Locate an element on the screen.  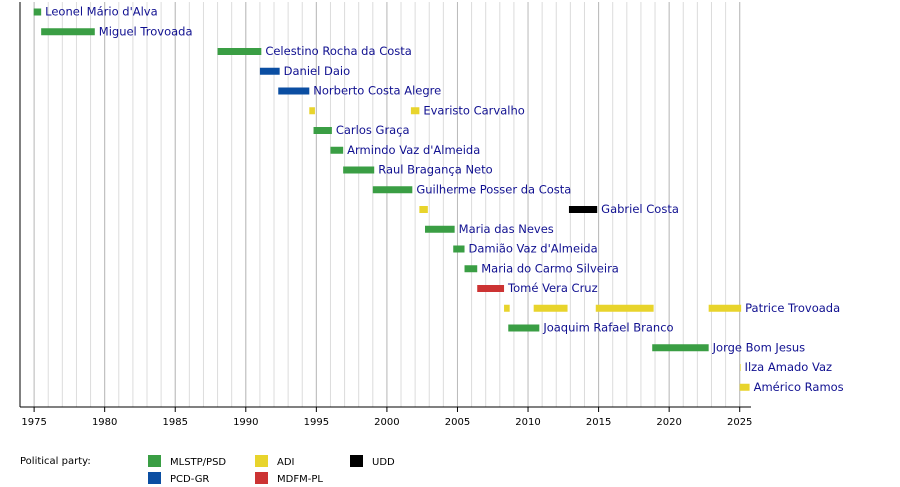
legend-label: ADI is located at coordinates (286, 462).